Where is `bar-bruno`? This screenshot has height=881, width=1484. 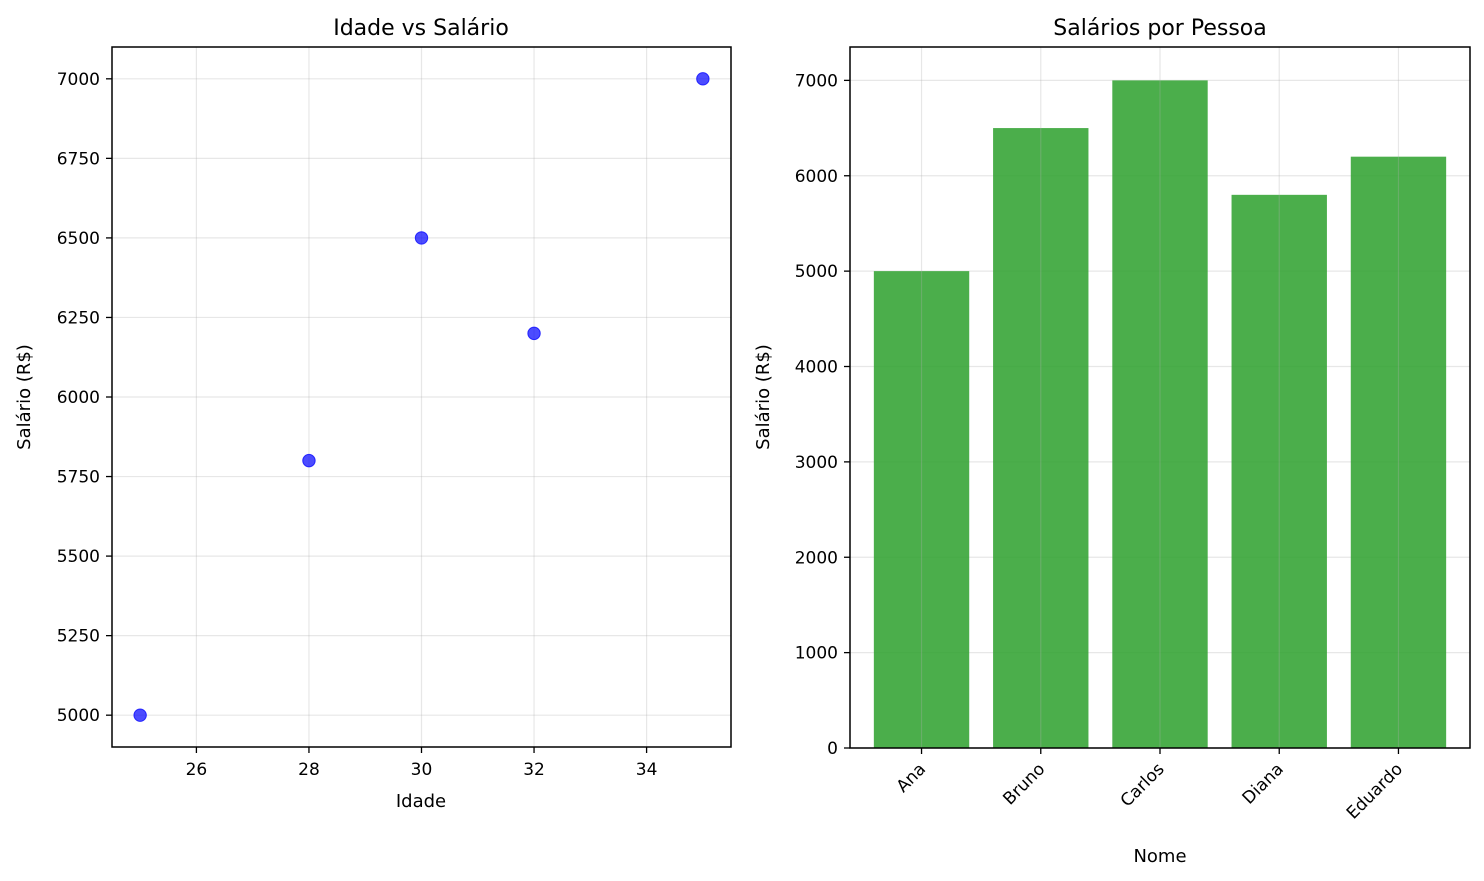 bar-bruno is located at coordinates (1041, 438).